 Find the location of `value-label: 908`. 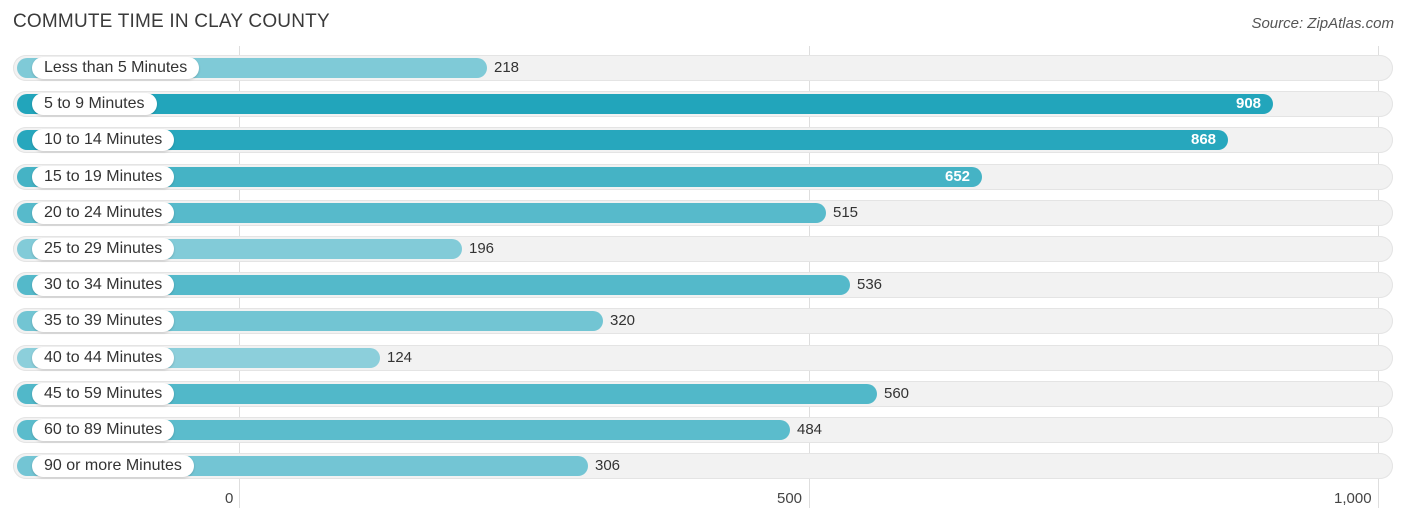

value-label: 908 is located at coordinates (1249, 103).